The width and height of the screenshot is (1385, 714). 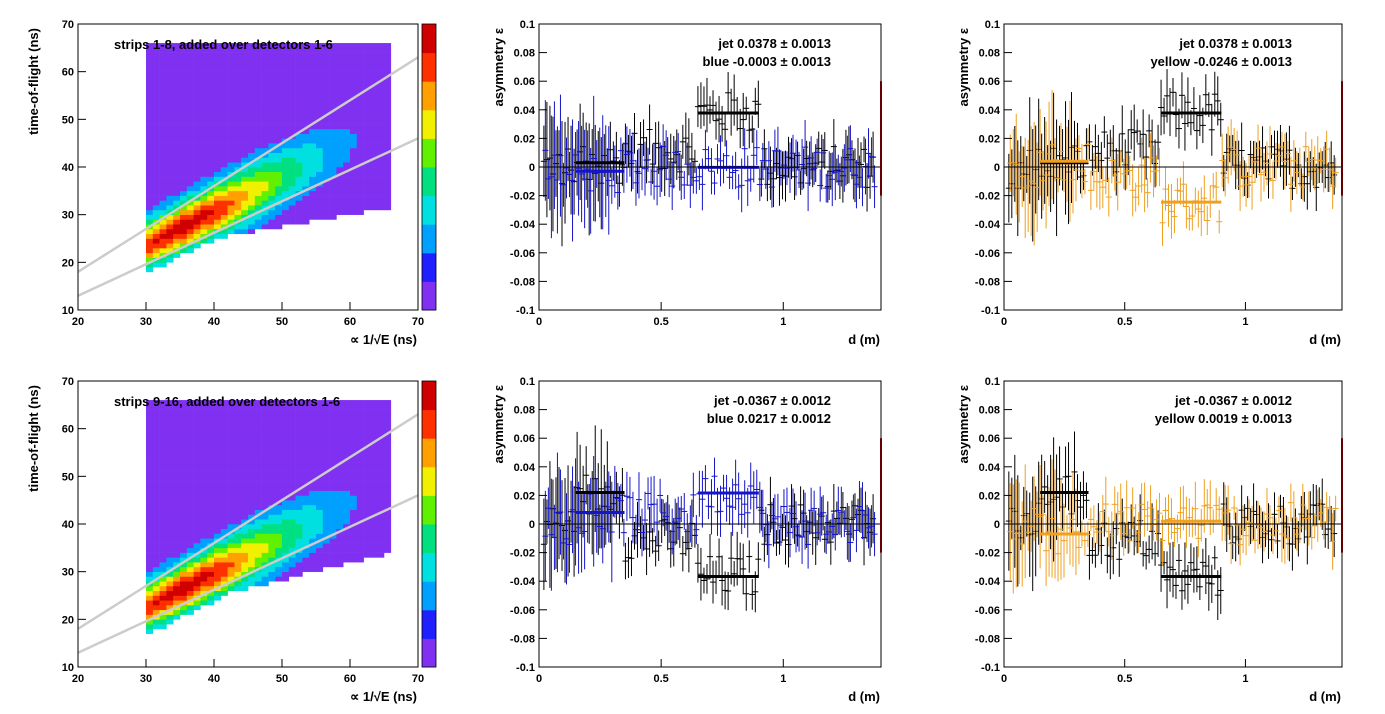 What do you see at coordinates (709, 519) in the screenshot?
I see `data-points` at bounding box center [709, 519].